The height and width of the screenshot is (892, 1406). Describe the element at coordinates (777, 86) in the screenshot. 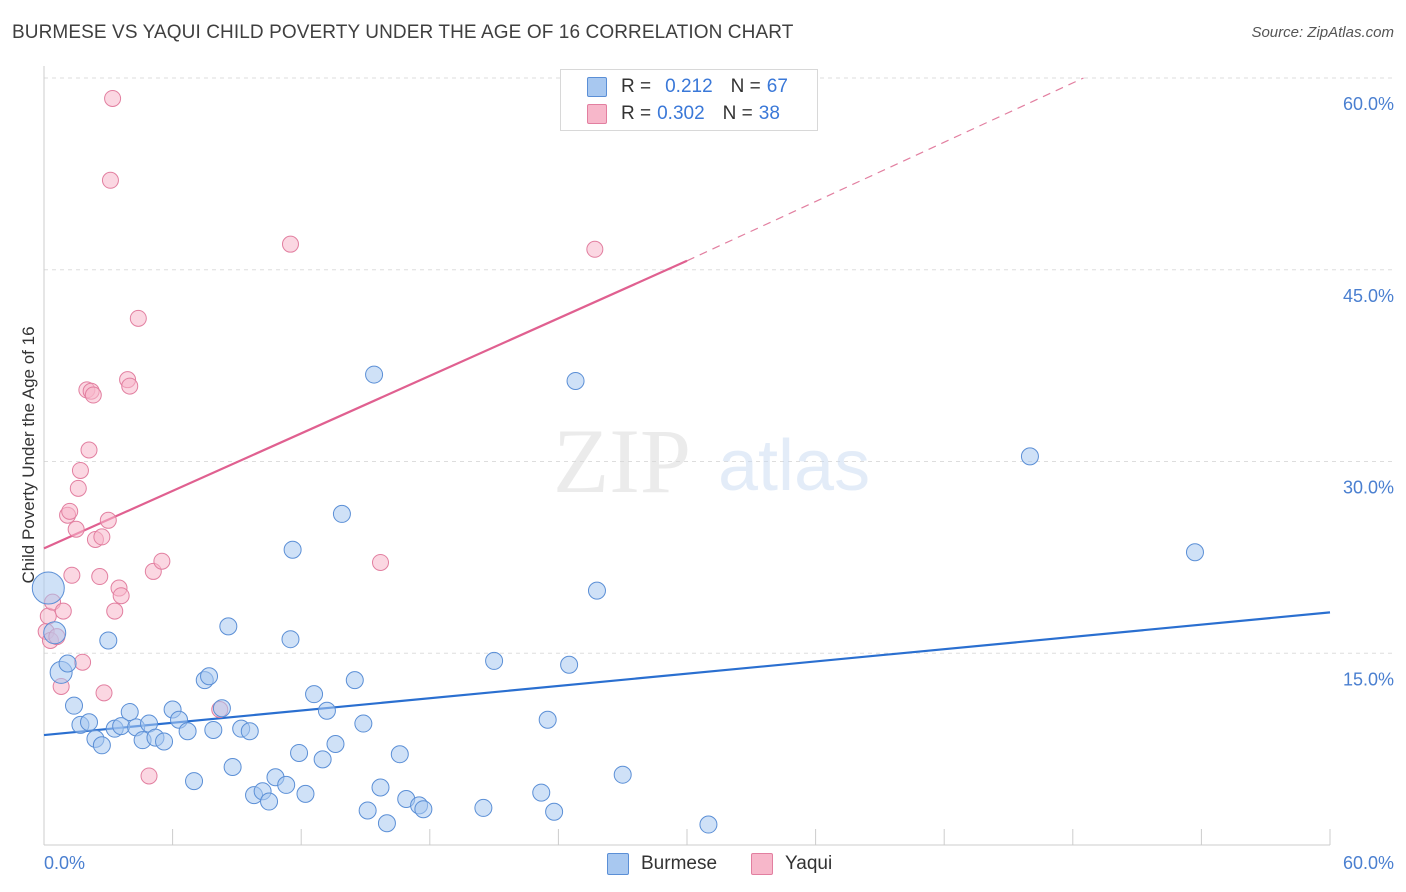

I see `legend-n-value: 67` at that location.